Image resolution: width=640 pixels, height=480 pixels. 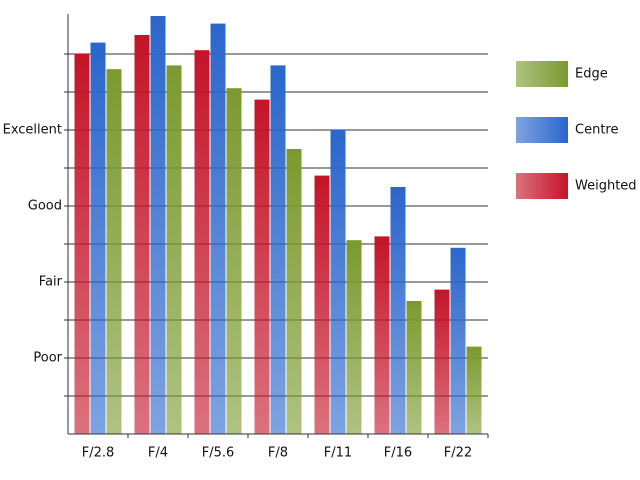 What do you see at coordinates (45, 206) in the screenshot?
I see `y-tick-label: Good` at bounding box center [45, 206].